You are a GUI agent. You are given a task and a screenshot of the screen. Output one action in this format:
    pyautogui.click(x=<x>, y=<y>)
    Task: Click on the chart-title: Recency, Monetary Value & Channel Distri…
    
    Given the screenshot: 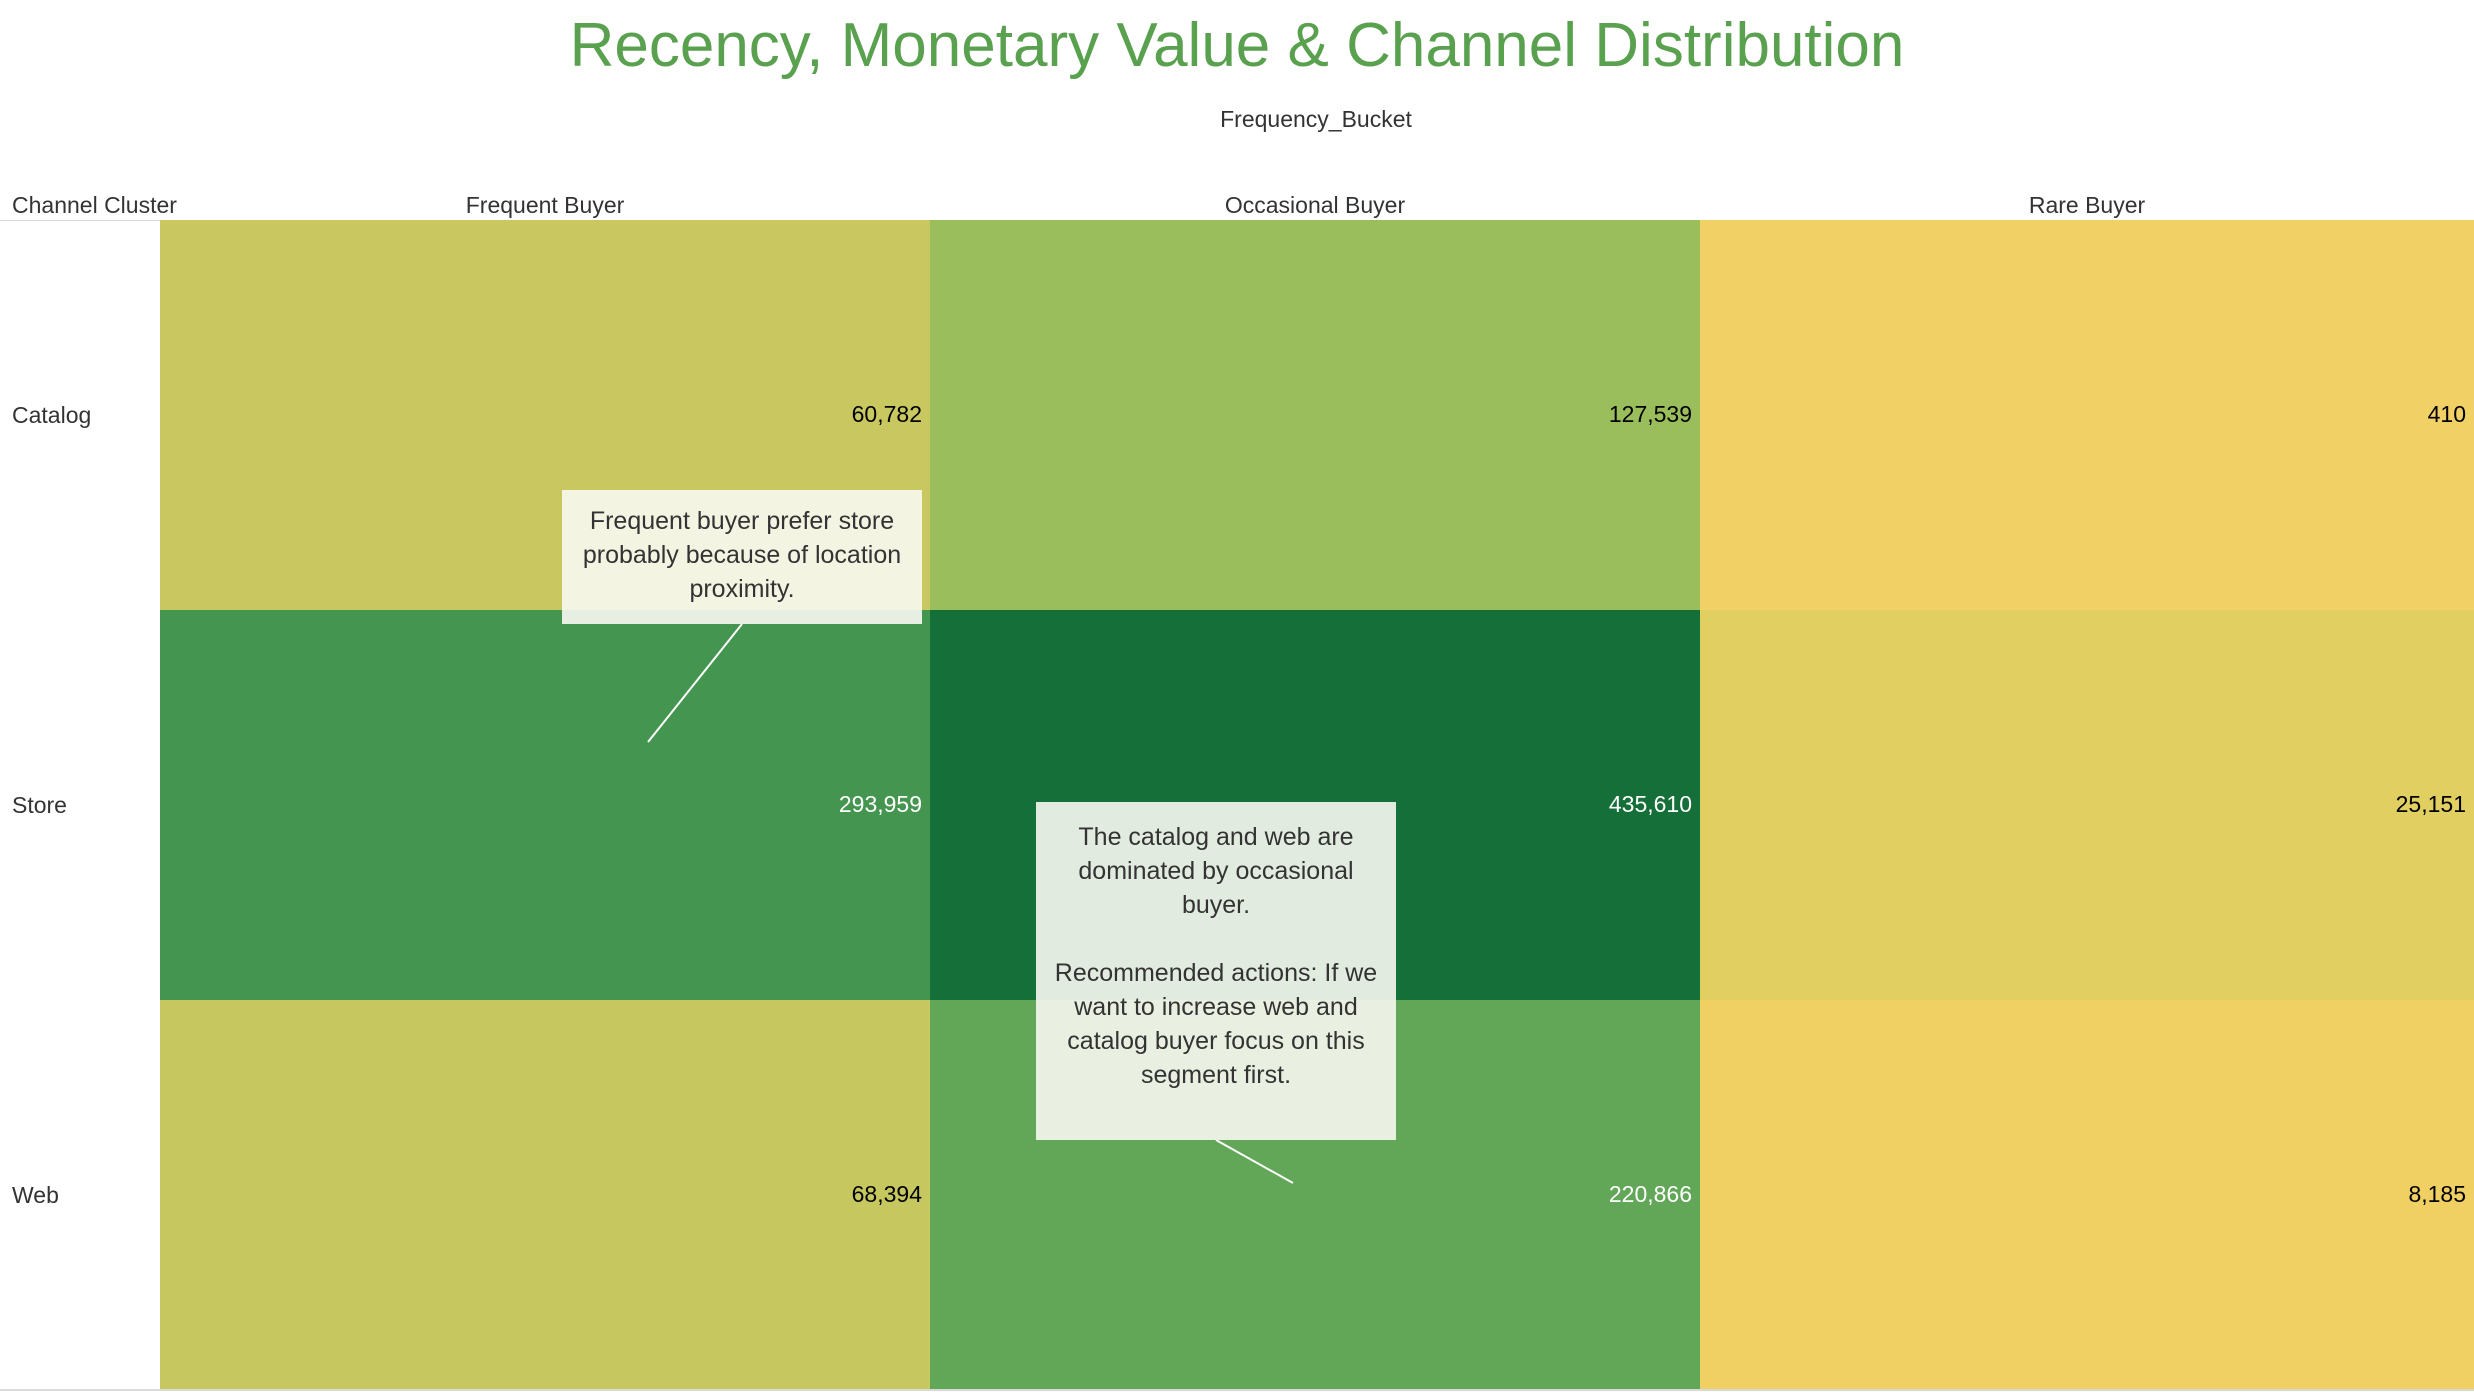 What is the action you would take?
    pyautogui.click(x=1237, y=45)
    